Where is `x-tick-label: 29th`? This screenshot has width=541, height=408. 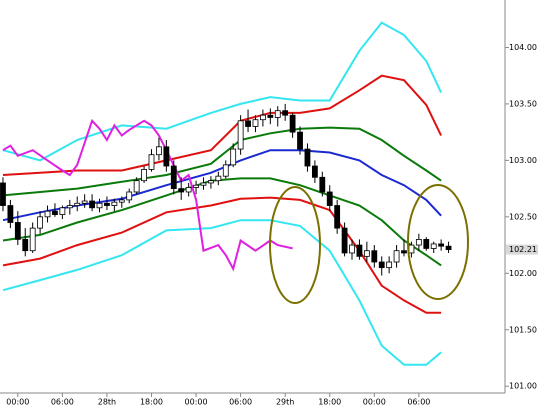
x-tick-label: 29th is located at coordinates (285, 402).